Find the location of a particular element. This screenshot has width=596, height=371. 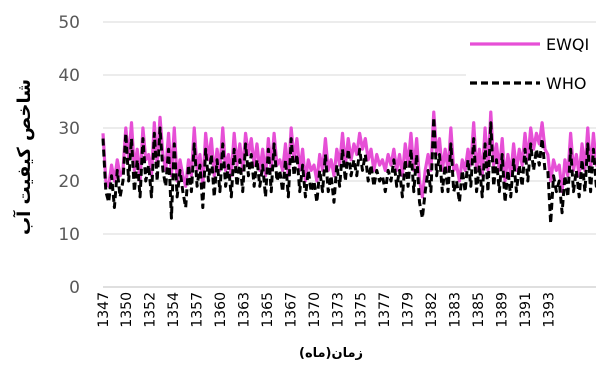

y-tick-label: 10 is located at coordinates (69, 235).